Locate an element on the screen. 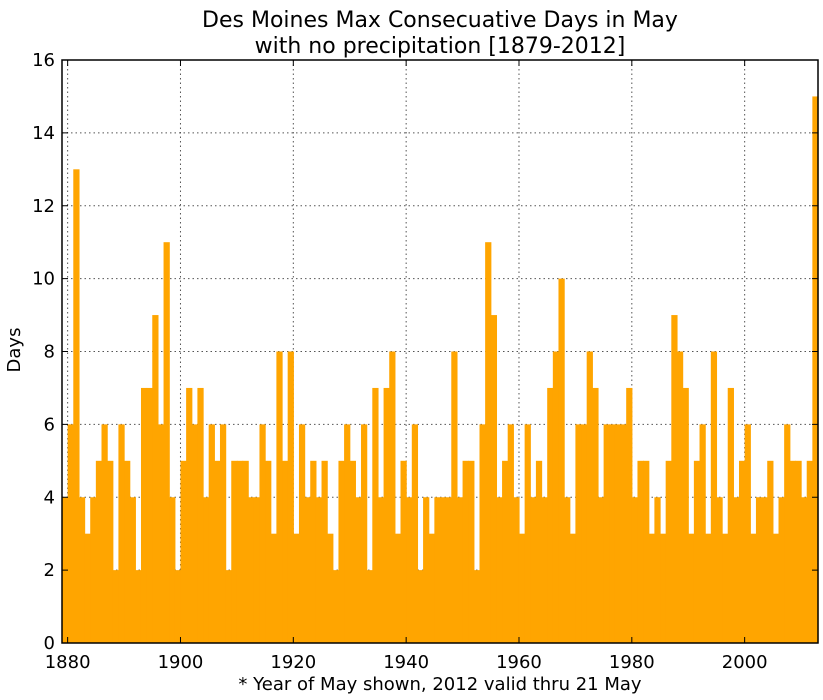  bar-1981 is located at coordinates (640, 551).